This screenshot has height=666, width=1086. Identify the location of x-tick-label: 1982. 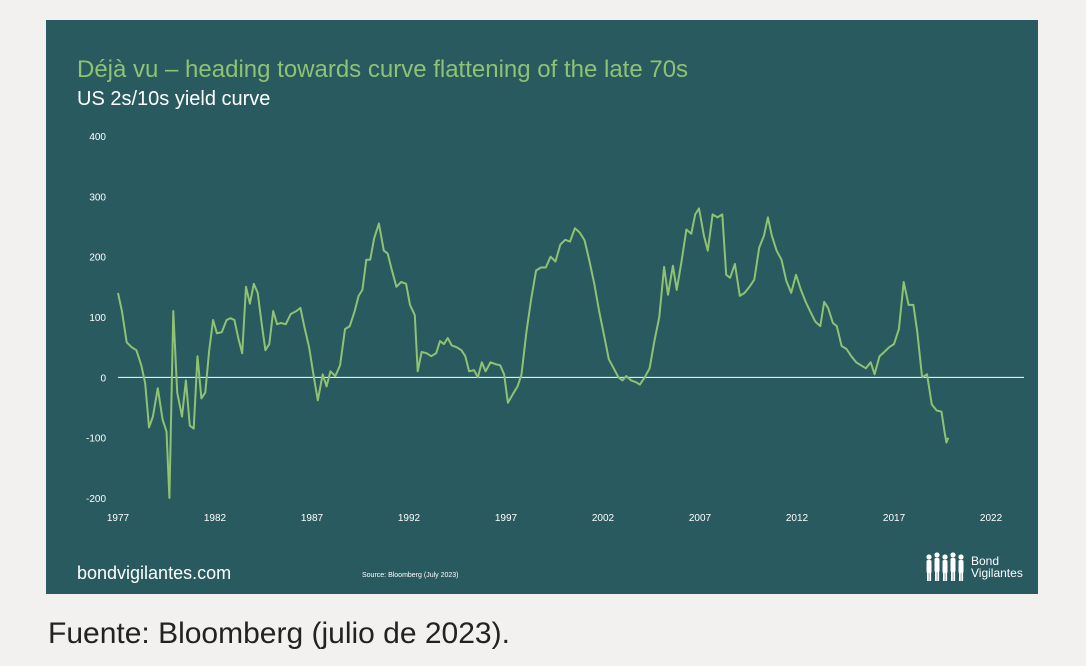
(215, 518).